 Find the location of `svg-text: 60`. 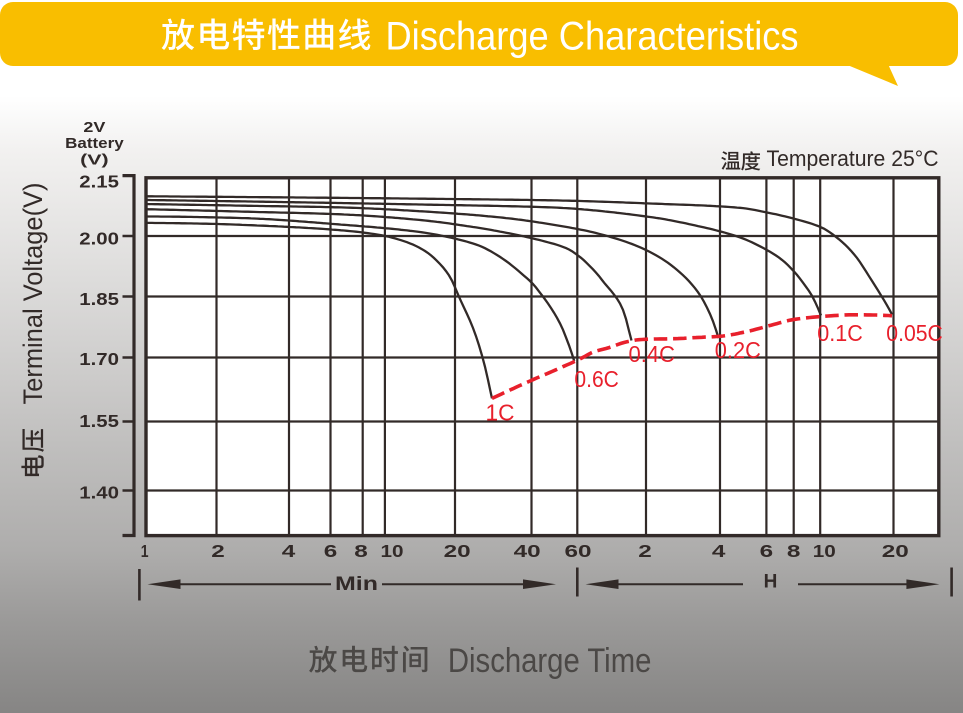

svg-text: 60 is located at coordinates (578, 551).